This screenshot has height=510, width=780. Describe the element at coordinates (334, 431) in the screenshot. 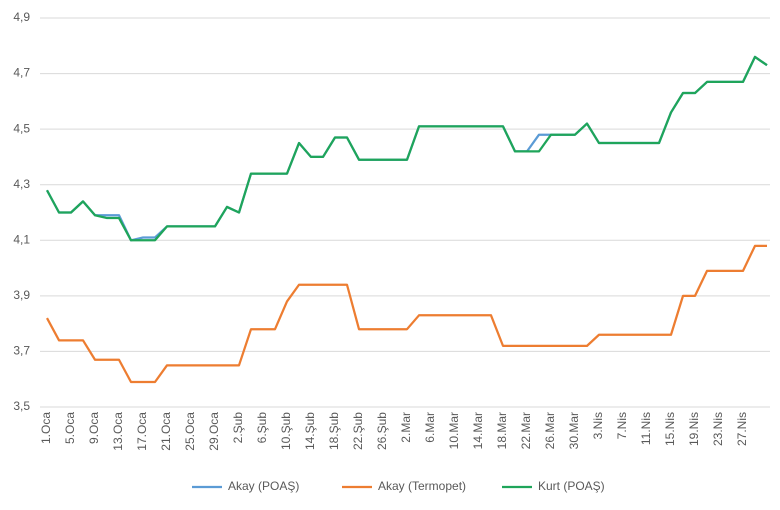

I see `x-tick-label: 18.Şub` at that location.